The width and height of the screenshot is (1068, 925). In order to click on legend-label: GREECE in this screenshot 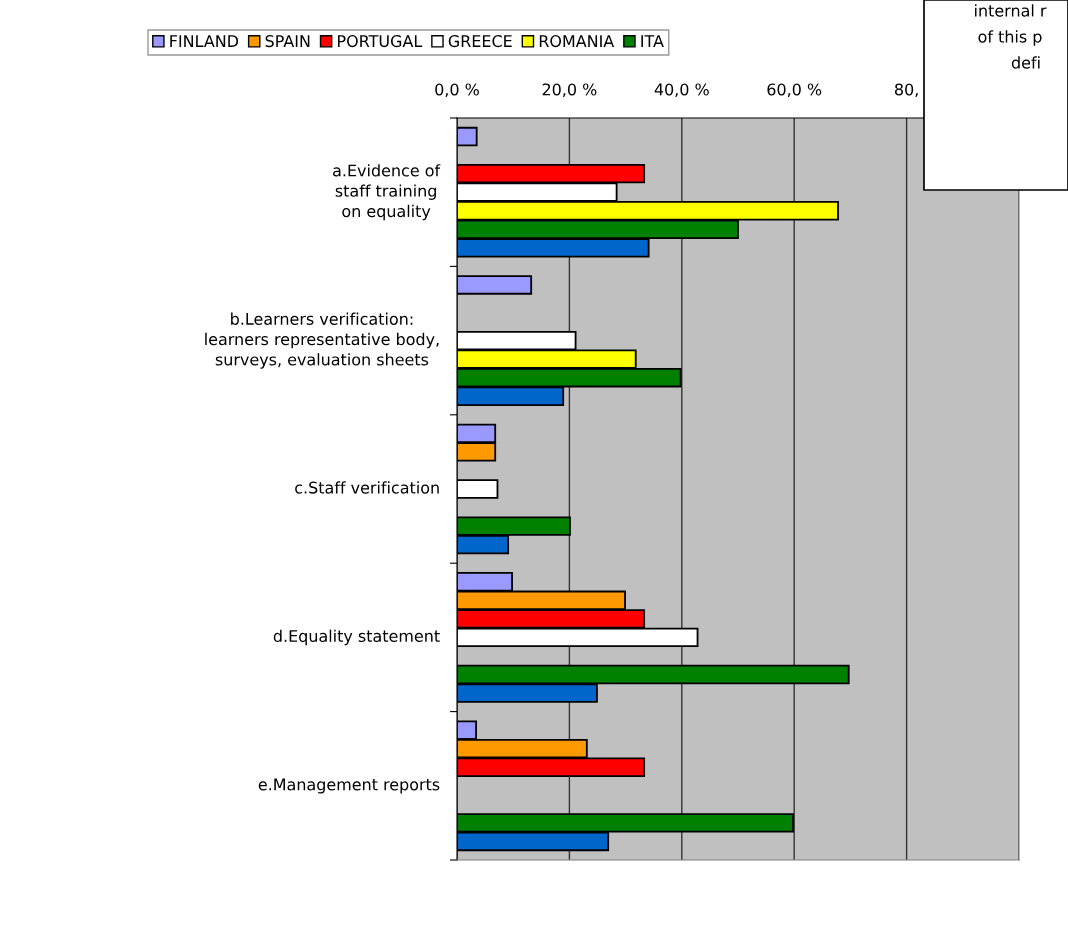, I will do `click(480, 41)`.